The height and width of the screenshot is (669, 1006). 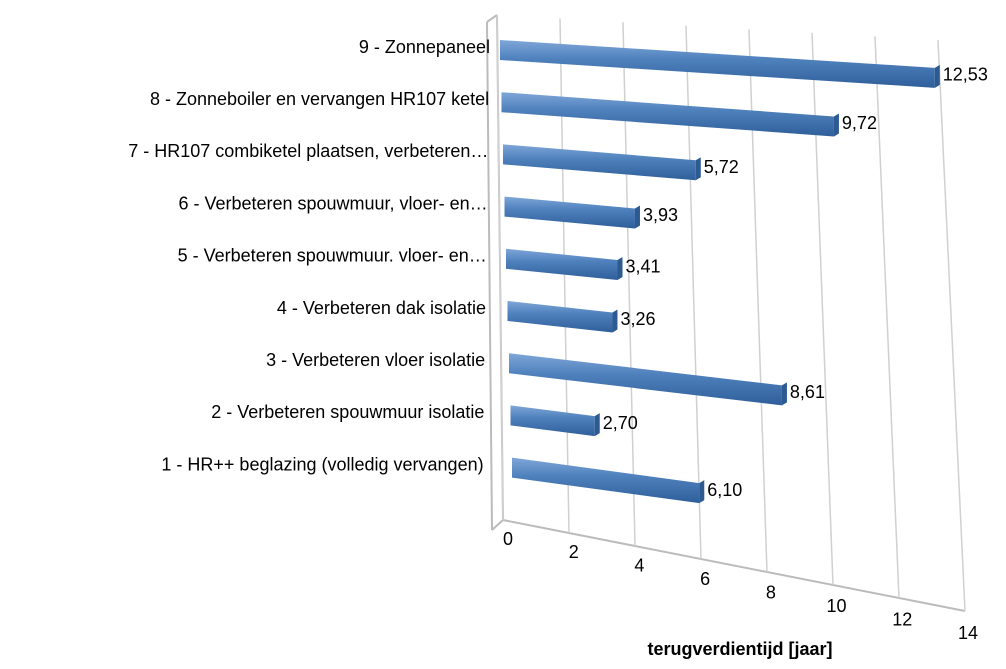 I want to click on value-label: 9,72, so click(x=859, y=123).